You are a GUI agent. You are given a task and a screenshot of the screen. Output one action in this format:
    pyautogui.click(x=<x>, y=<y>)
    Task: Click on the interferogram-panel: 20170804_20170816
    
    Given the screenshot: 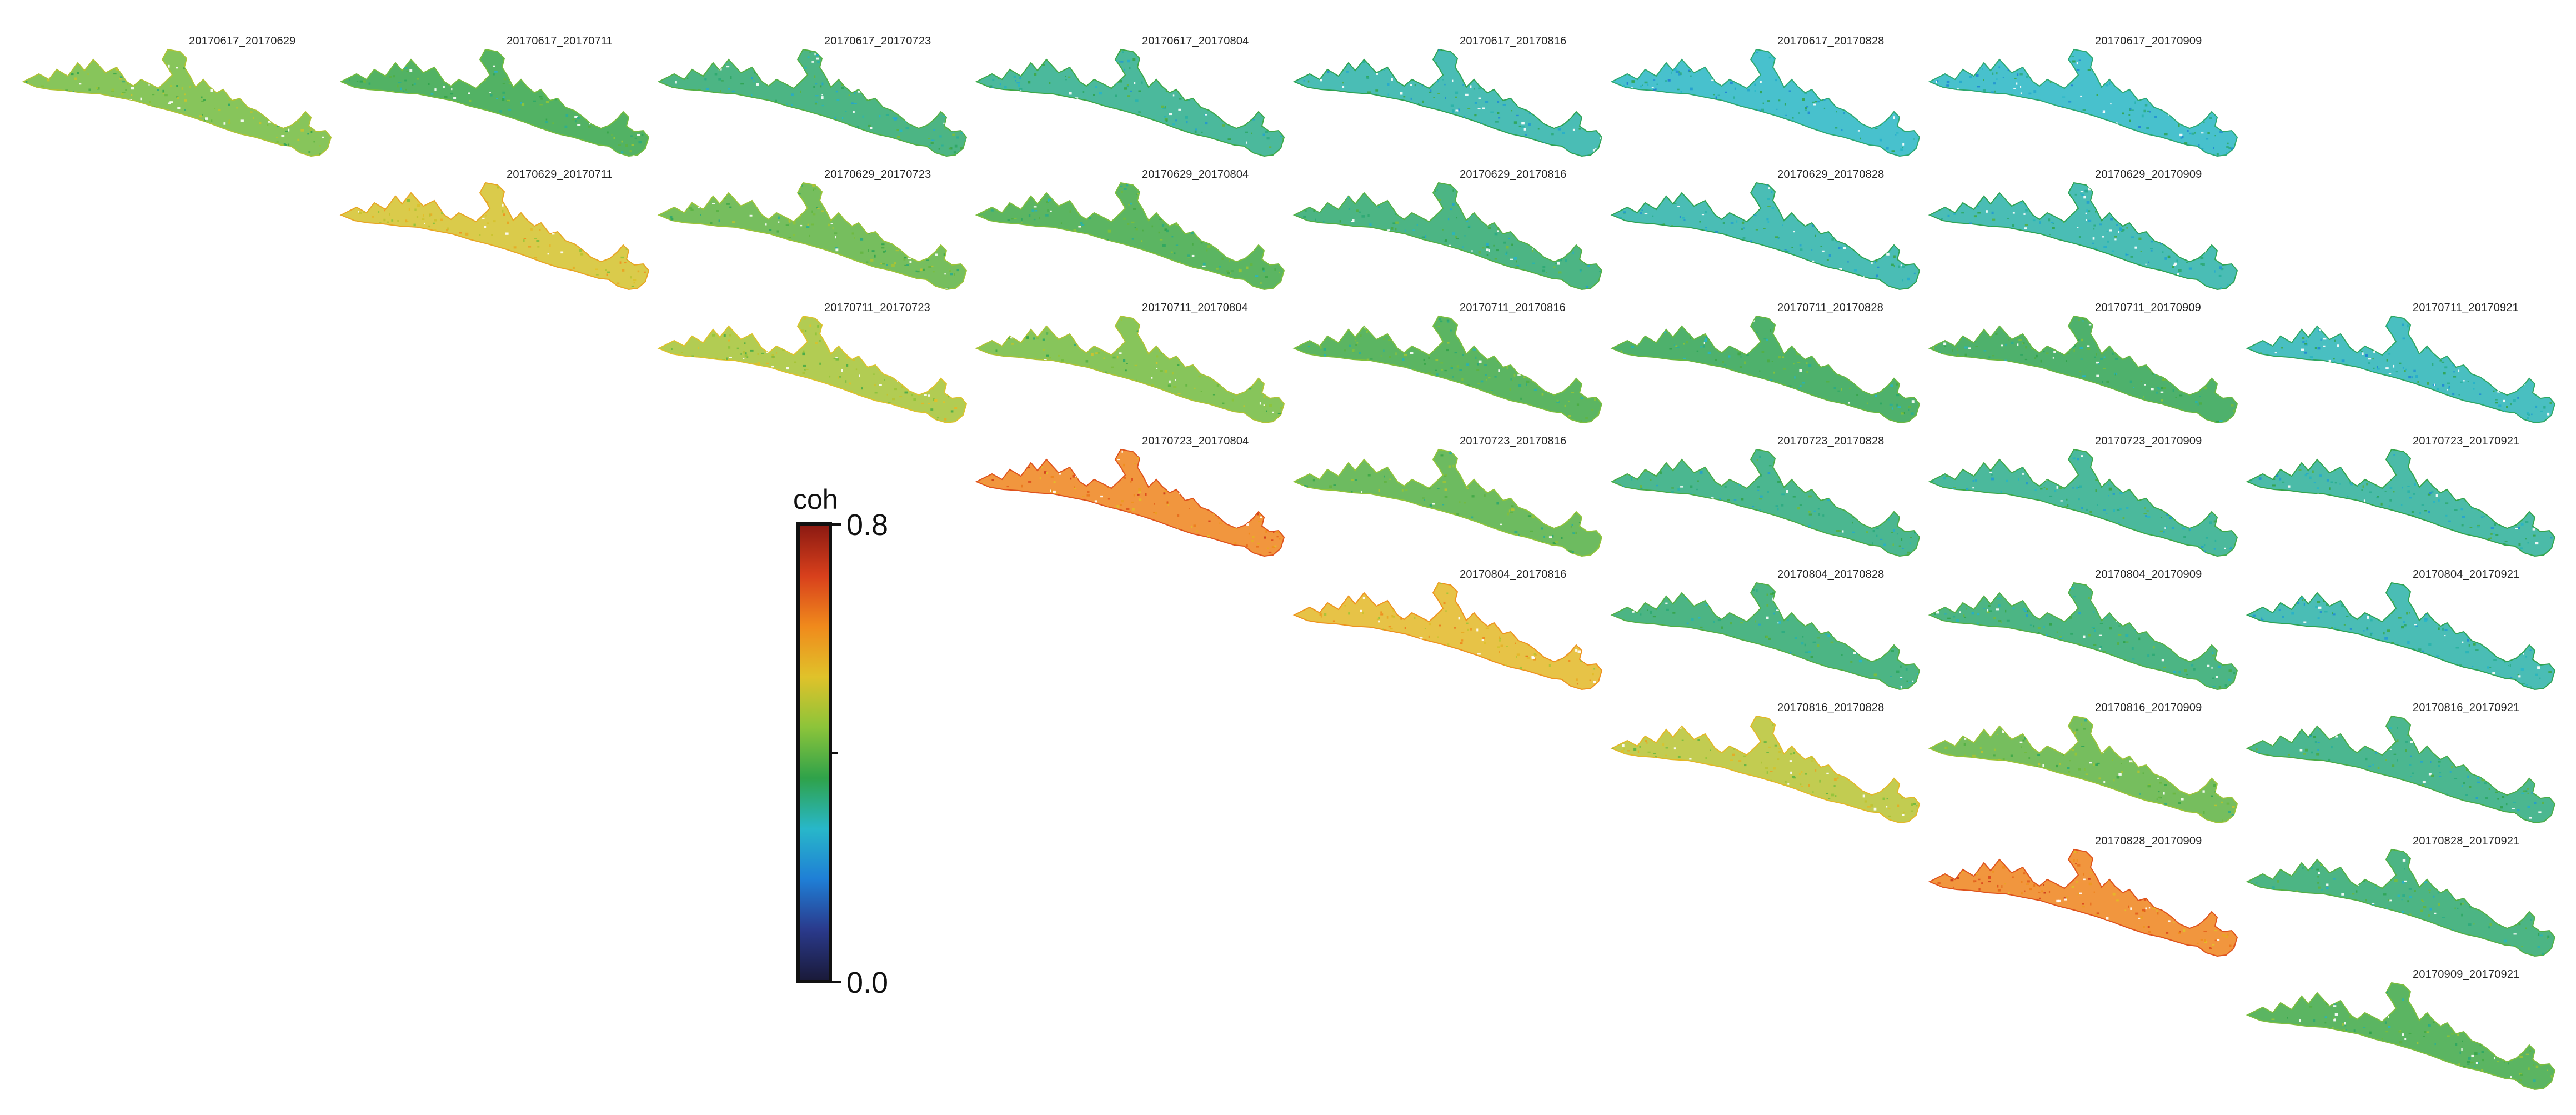 What is the action you would take?
    pyautogui.click(x=1448, y=631)
    